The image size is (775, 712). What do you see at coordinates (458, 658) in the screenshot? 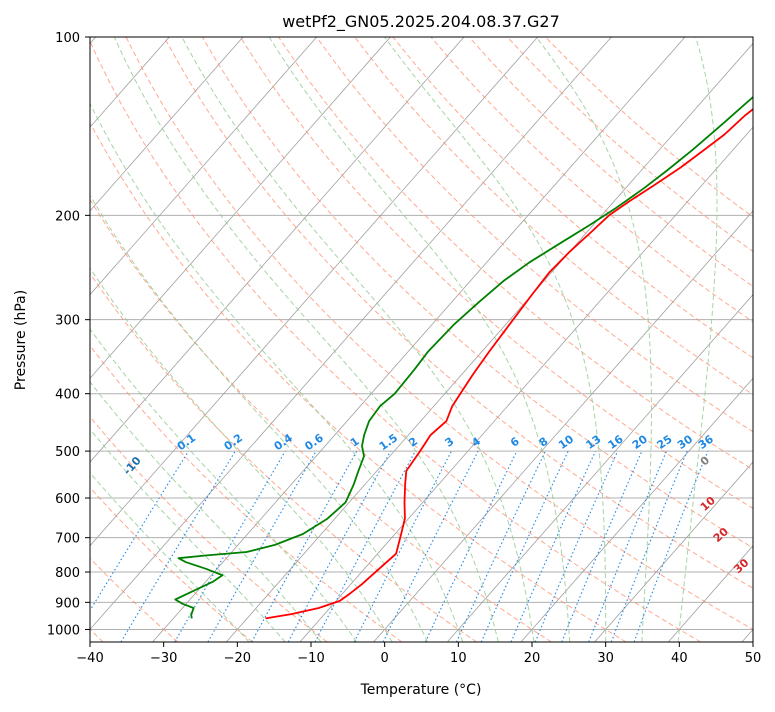
I see `x-tick-label: 10` at bounding box center [458, 658].